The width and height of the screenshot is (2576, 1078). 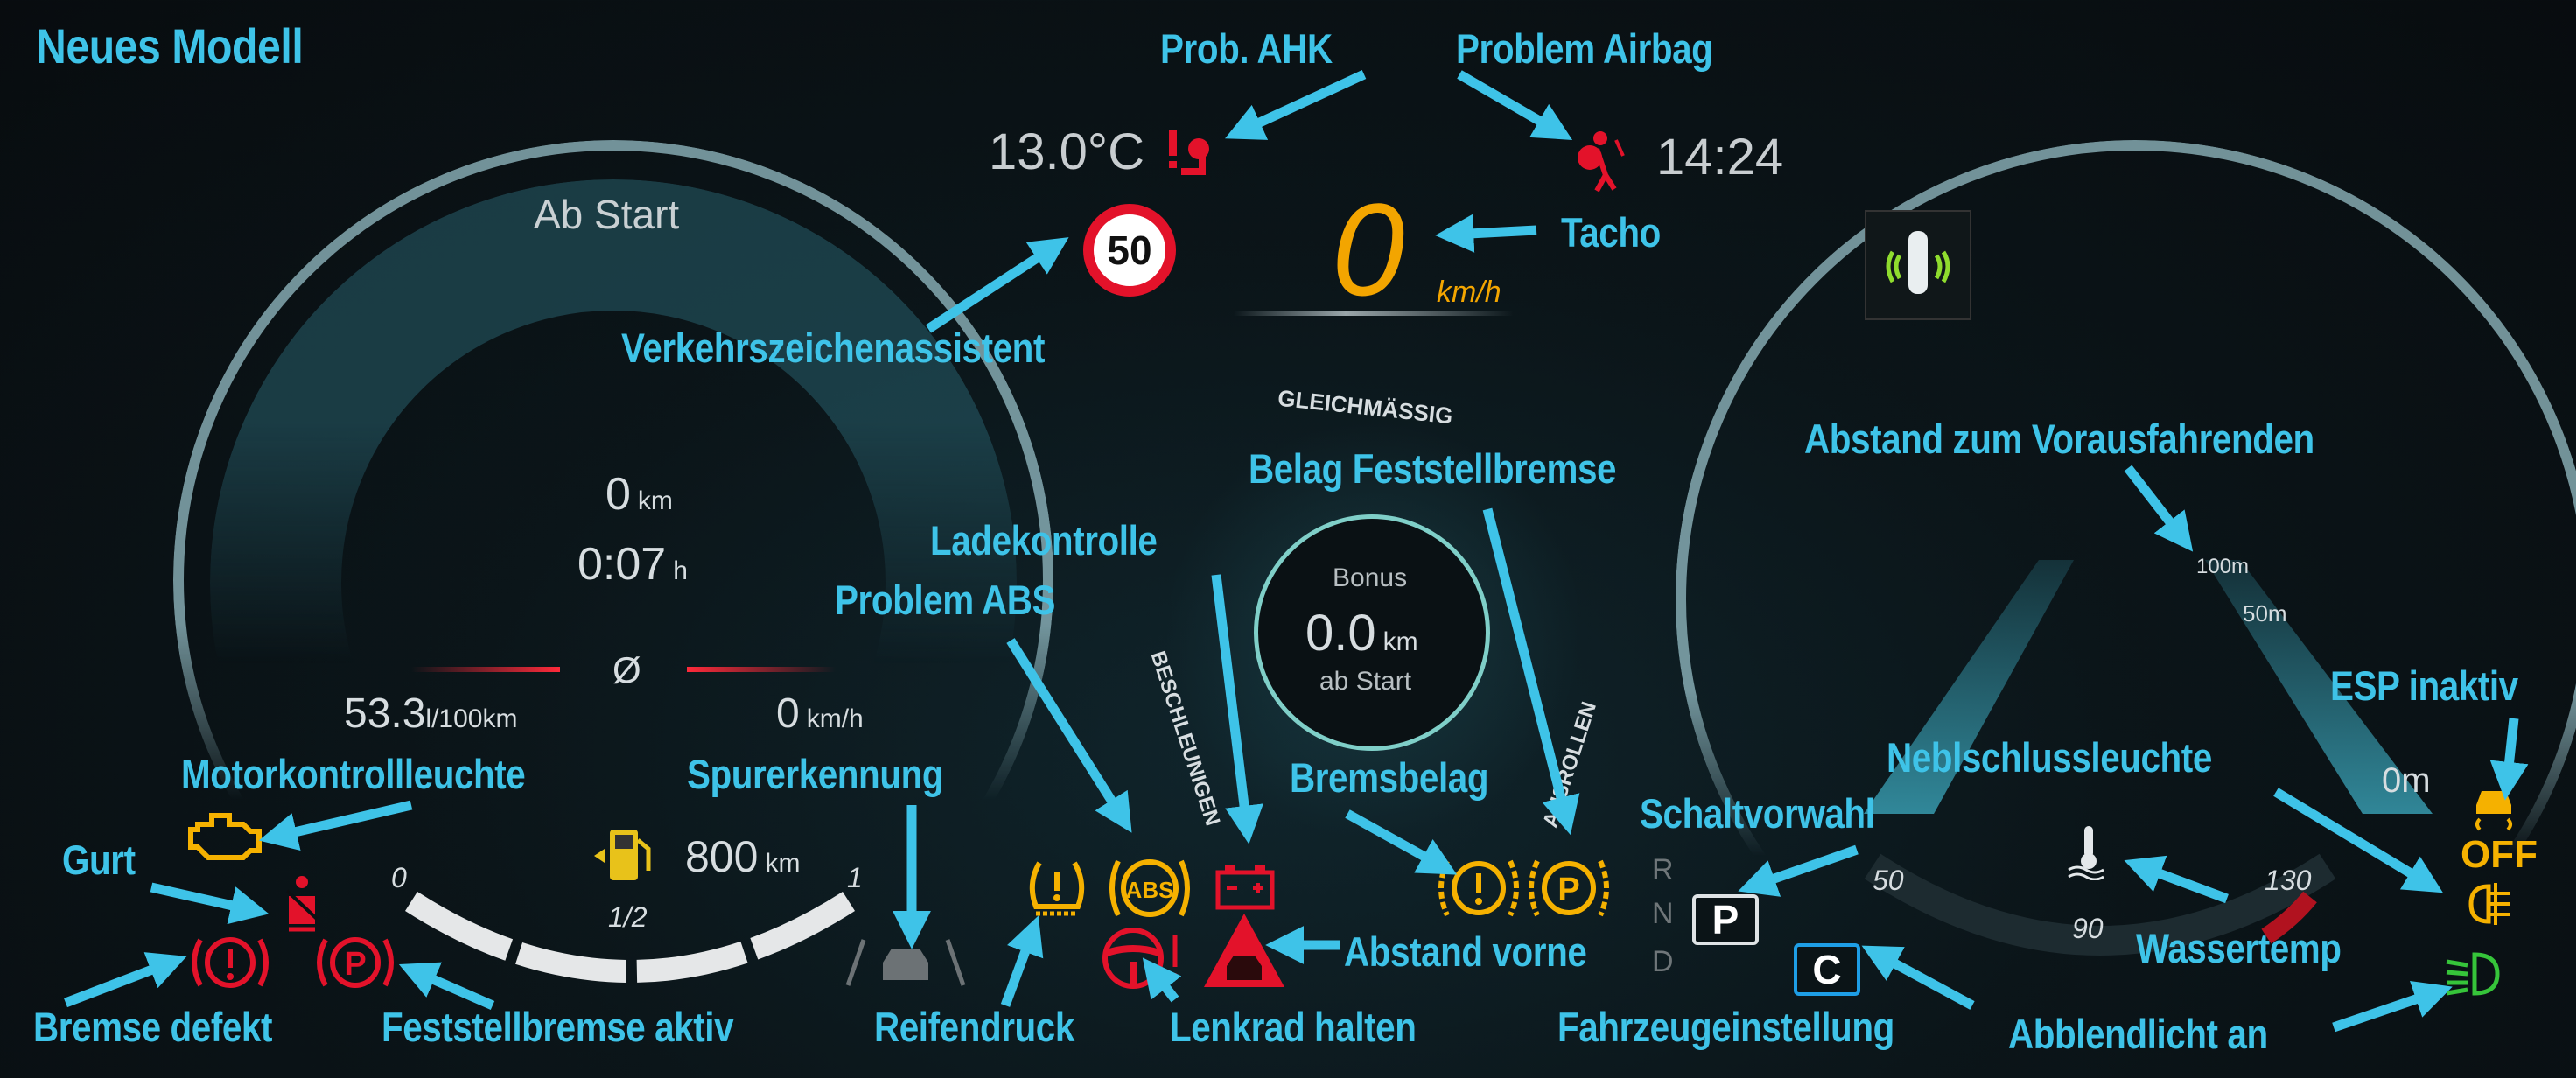 I want to click on engine-icon, so click(x=225, y=836).